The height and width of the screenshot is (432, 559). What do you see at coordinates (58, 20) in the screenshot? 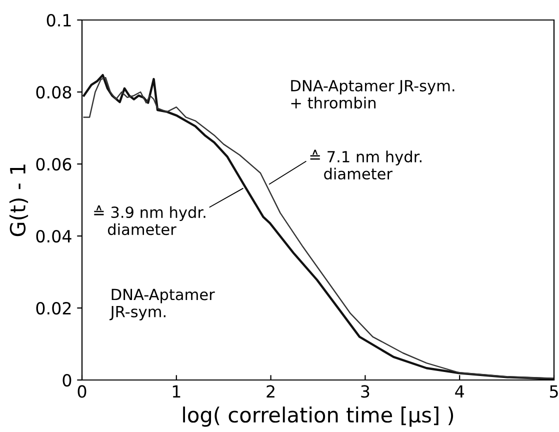
I see `y-tick-label: 0.1` at bounding box center [58, 20].